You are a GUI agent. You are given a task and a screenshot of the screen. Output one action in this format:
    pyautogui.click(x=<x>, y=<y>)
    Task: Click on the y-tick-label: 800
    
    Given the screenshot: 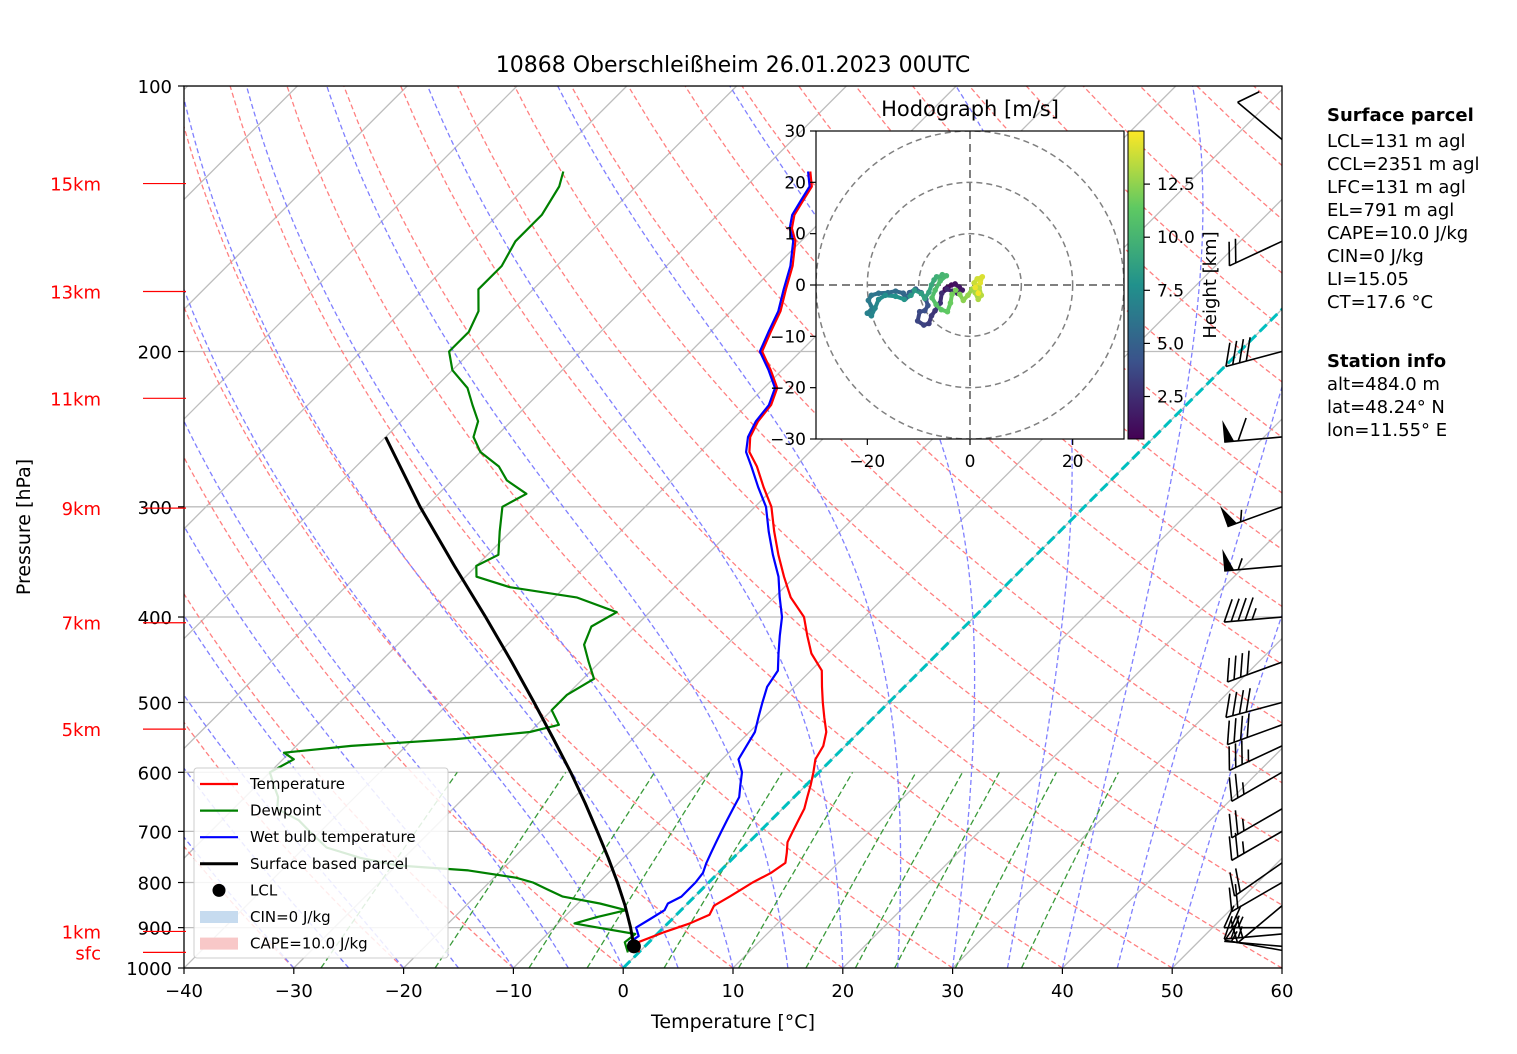 What is the action you would take?
    pyautogui.click(x=155, y=884)
    